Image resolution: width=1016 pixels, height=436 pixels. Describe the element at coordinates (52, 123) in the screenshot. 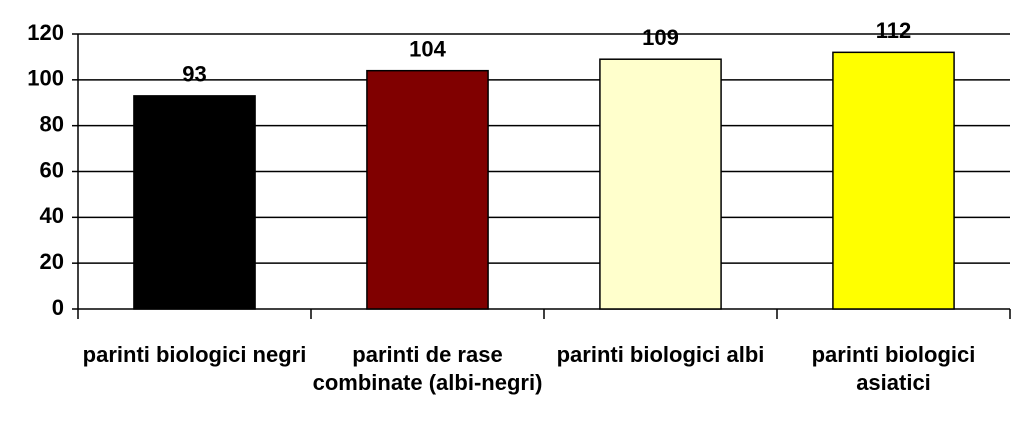

I see `y-tick-label: 80` at that location.